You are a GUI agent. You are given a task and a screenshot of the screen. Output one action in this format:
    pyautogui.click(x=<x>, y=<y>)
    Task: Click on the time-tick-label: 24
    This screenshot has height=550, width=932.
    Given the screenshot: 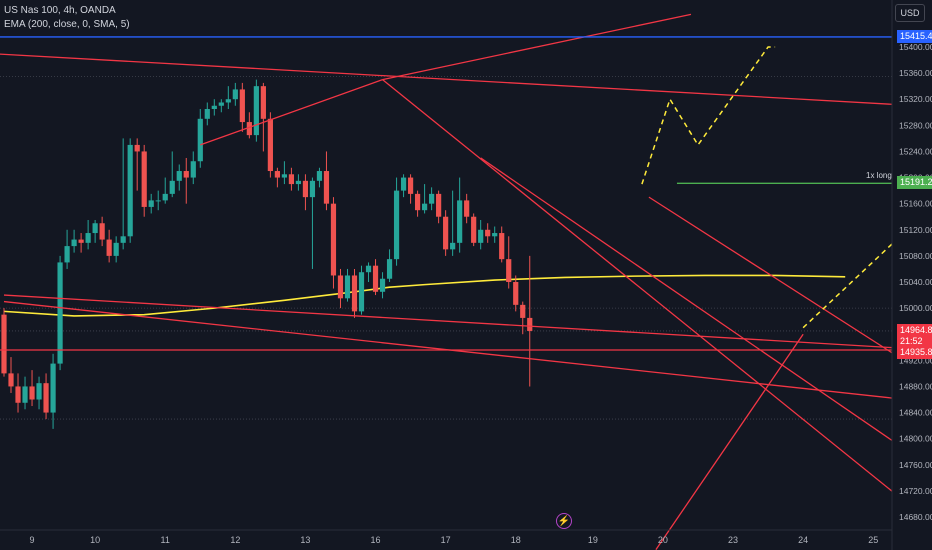 What is the action you would take?
    pyautogui.click(x=803, y=540)
    